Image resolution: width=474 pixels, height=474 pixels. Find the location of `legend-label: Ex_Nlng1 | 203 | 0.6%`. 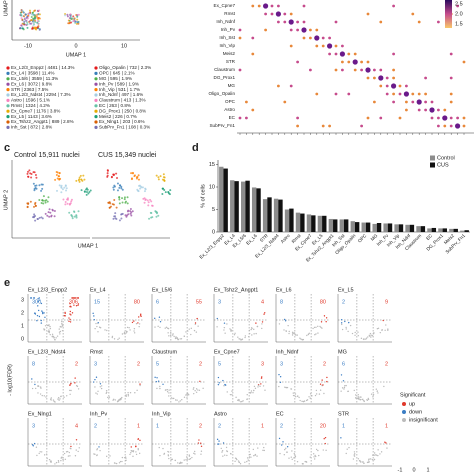

legend-label: Ex_Nlng1 | 203 | 0.6% is located at coordinates (122, 121).